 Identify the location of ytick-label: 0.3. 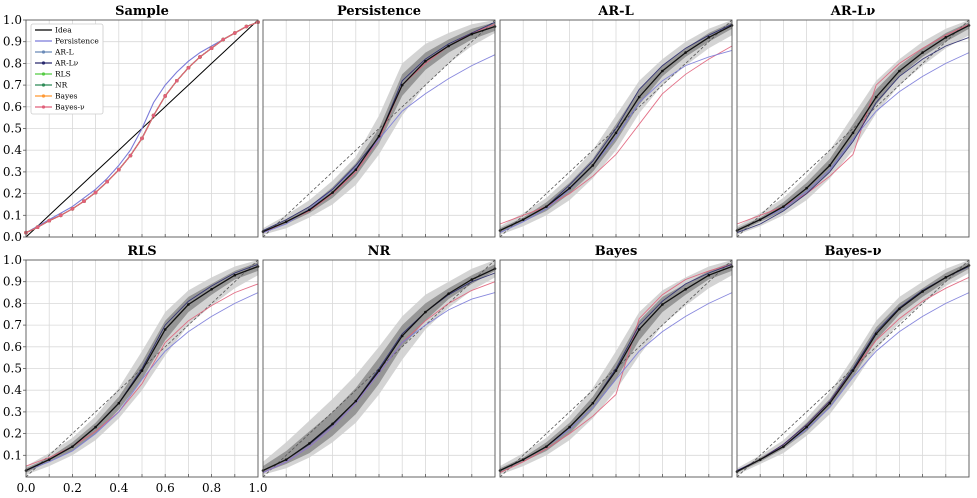
(12, 412).